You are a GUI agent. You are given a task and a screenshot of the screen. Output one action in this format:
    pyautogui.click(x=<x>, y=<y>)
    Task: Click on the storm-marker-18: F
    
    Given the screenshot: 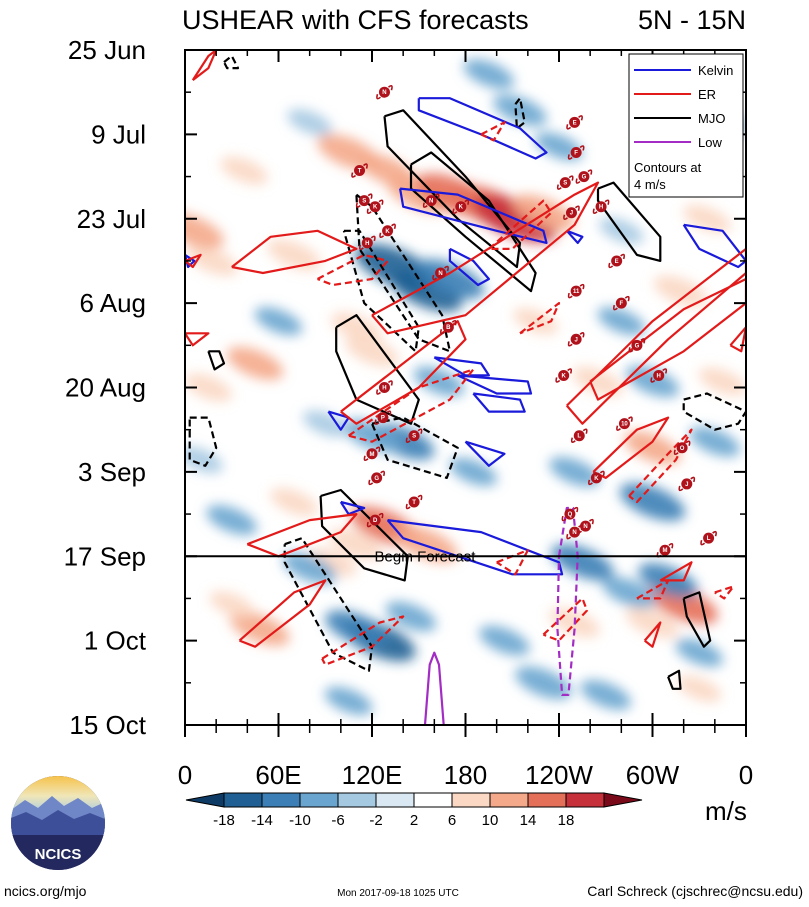 What is the action you would take?
    pyautogui.click(x=576, y=152)
    